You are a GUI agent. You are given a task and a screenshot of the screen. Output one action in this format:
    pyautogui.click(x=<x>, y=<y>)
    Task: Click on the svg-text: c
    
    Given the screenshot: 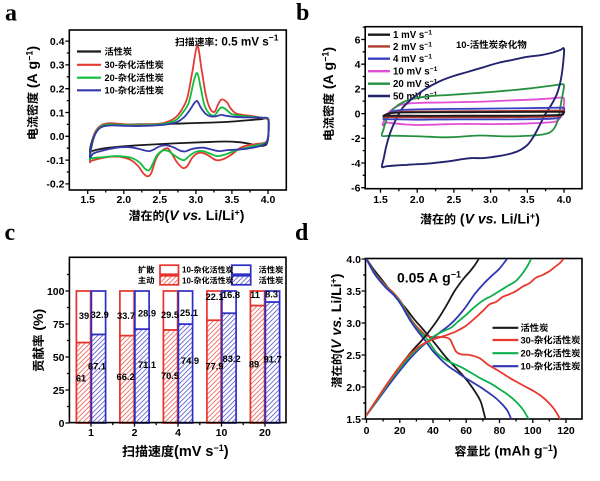 What is the action you would take?
    pyautogui.click(x=10, y=233)
    